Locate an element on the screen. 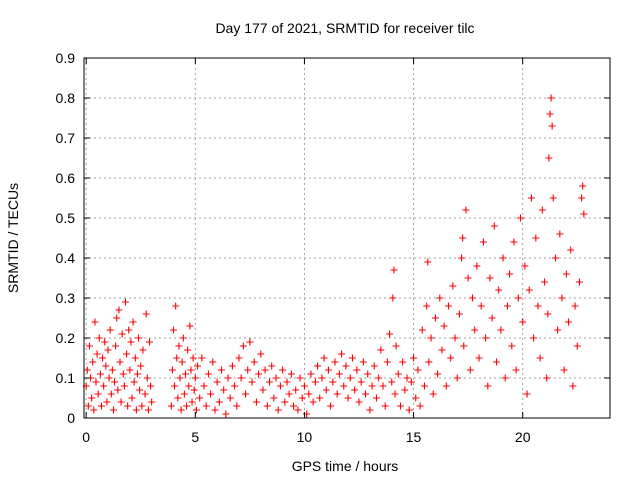  x-tick-label: 0 is located at coordinates (86, 437).